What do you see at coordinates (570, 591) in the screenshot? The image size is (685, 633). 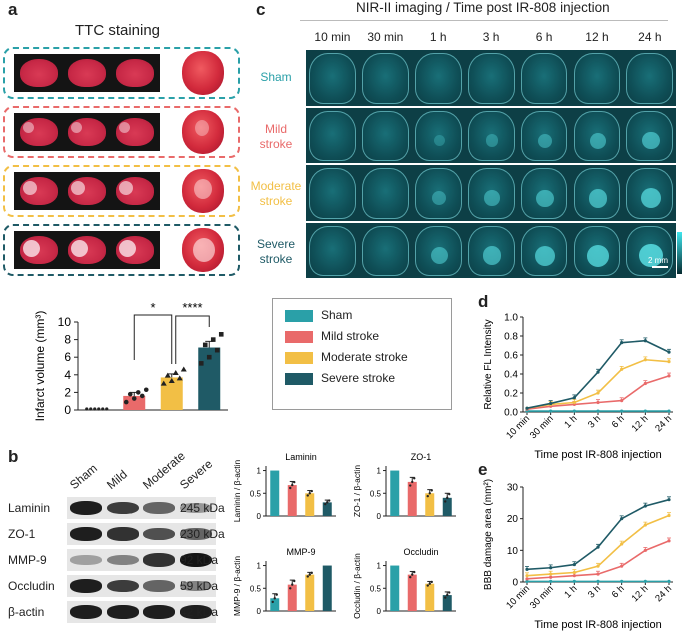 I see `x-tick-label: 1 h` at bounding box center [570, 591].